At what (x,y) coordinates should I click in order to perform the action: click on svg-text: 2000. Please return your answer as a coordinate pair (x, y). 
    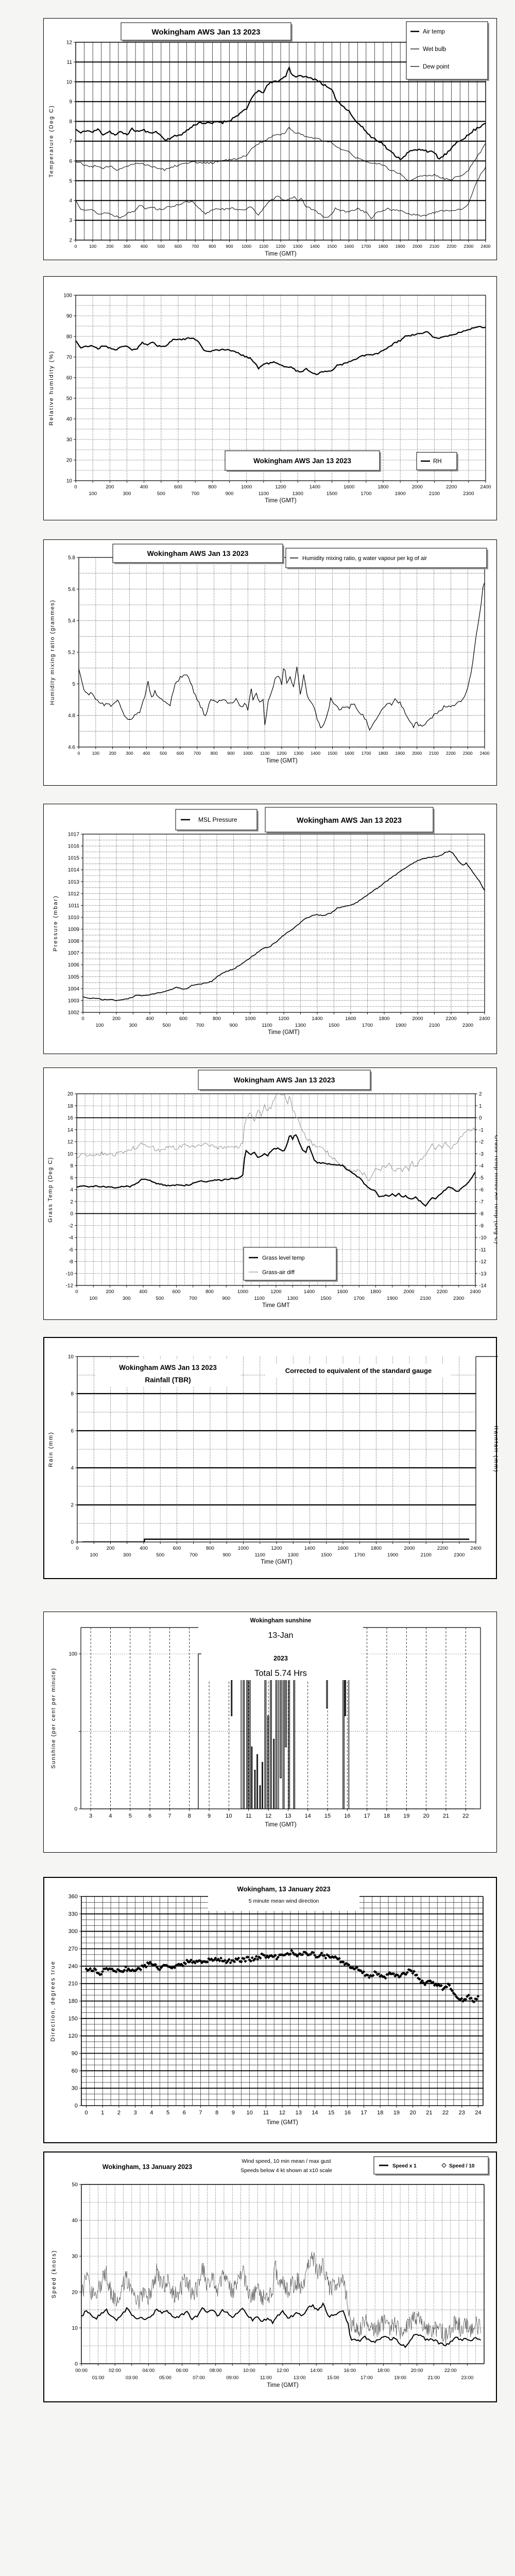
    Looking at the image, I should click on (417, 487).